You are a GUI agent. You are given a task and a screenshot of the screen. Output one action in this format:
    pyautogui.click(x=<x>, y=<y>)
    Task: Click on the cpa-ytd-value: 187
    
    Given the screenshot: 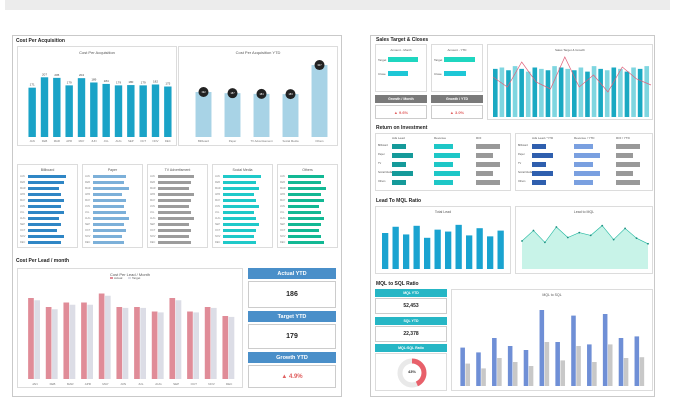 What is the action you would take?
    pyautogui.click(x=232, y=93)
    